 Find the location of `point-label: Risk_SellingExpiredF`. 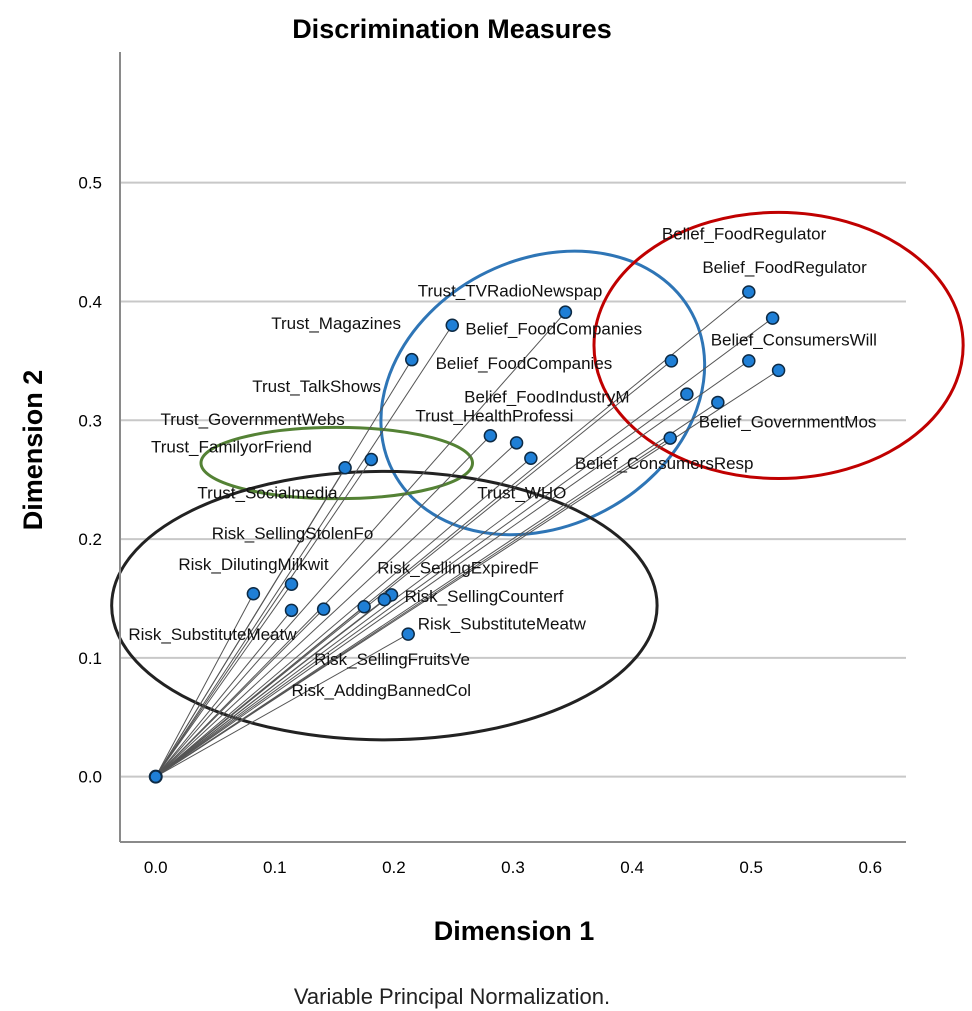

point-label: Risk_SellingExpiredF is located at coordinates (458, 568).